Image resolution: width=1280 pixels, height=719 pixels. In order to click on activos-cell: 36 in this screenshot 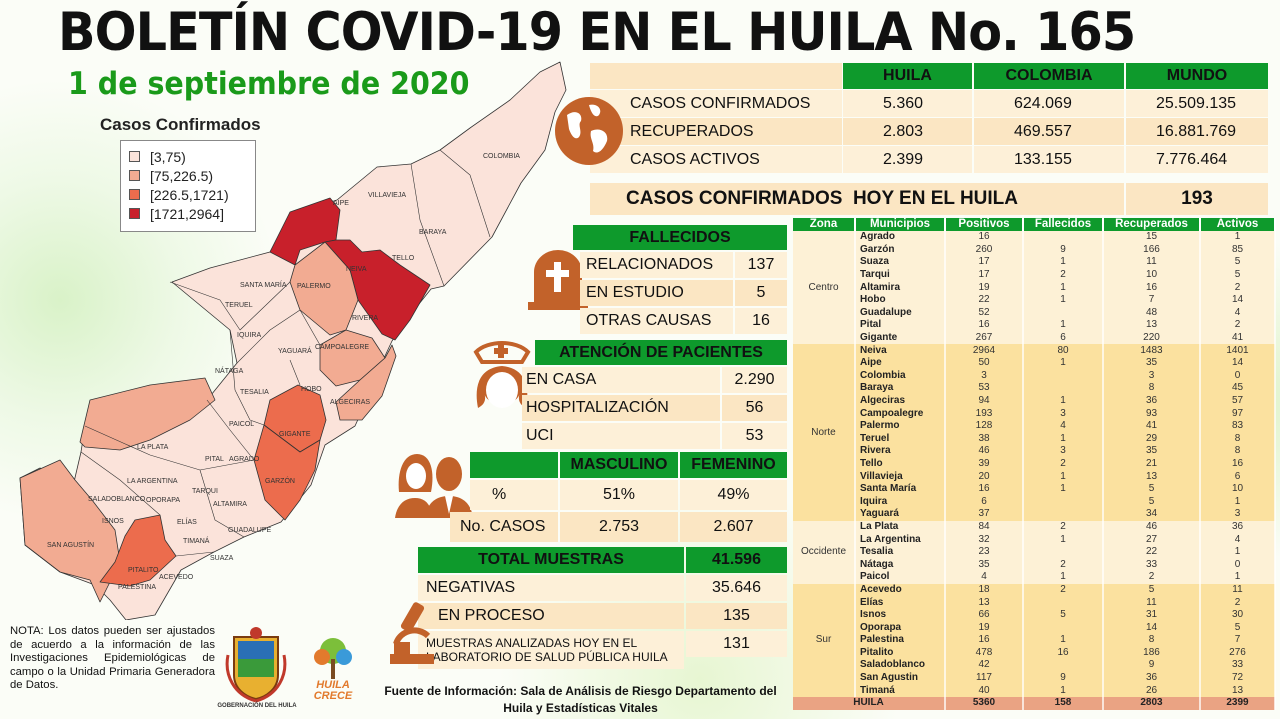, I will do `click(1238, 527)`.